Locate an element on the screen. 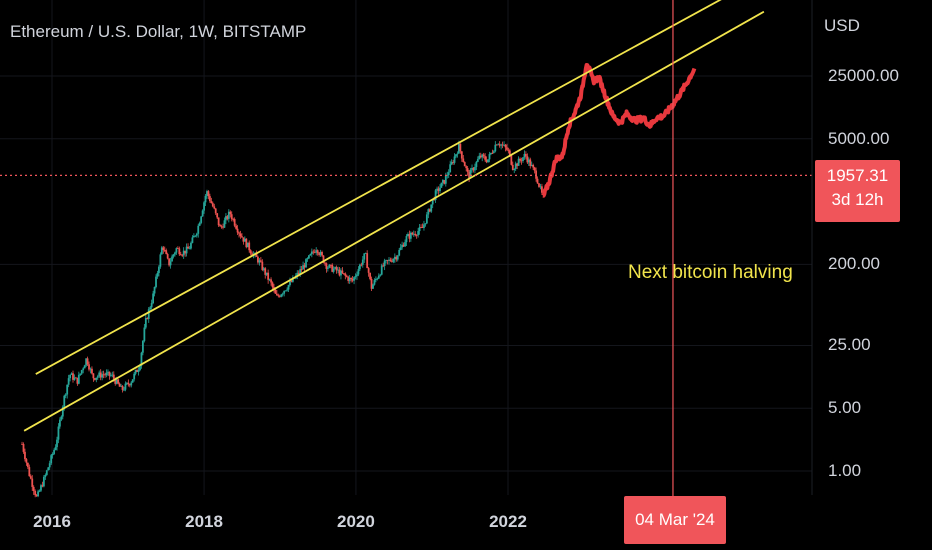 The height and width of the screenshot is (550, 932). price-tick-label: 1.00 is located at coordinates (845, 470).